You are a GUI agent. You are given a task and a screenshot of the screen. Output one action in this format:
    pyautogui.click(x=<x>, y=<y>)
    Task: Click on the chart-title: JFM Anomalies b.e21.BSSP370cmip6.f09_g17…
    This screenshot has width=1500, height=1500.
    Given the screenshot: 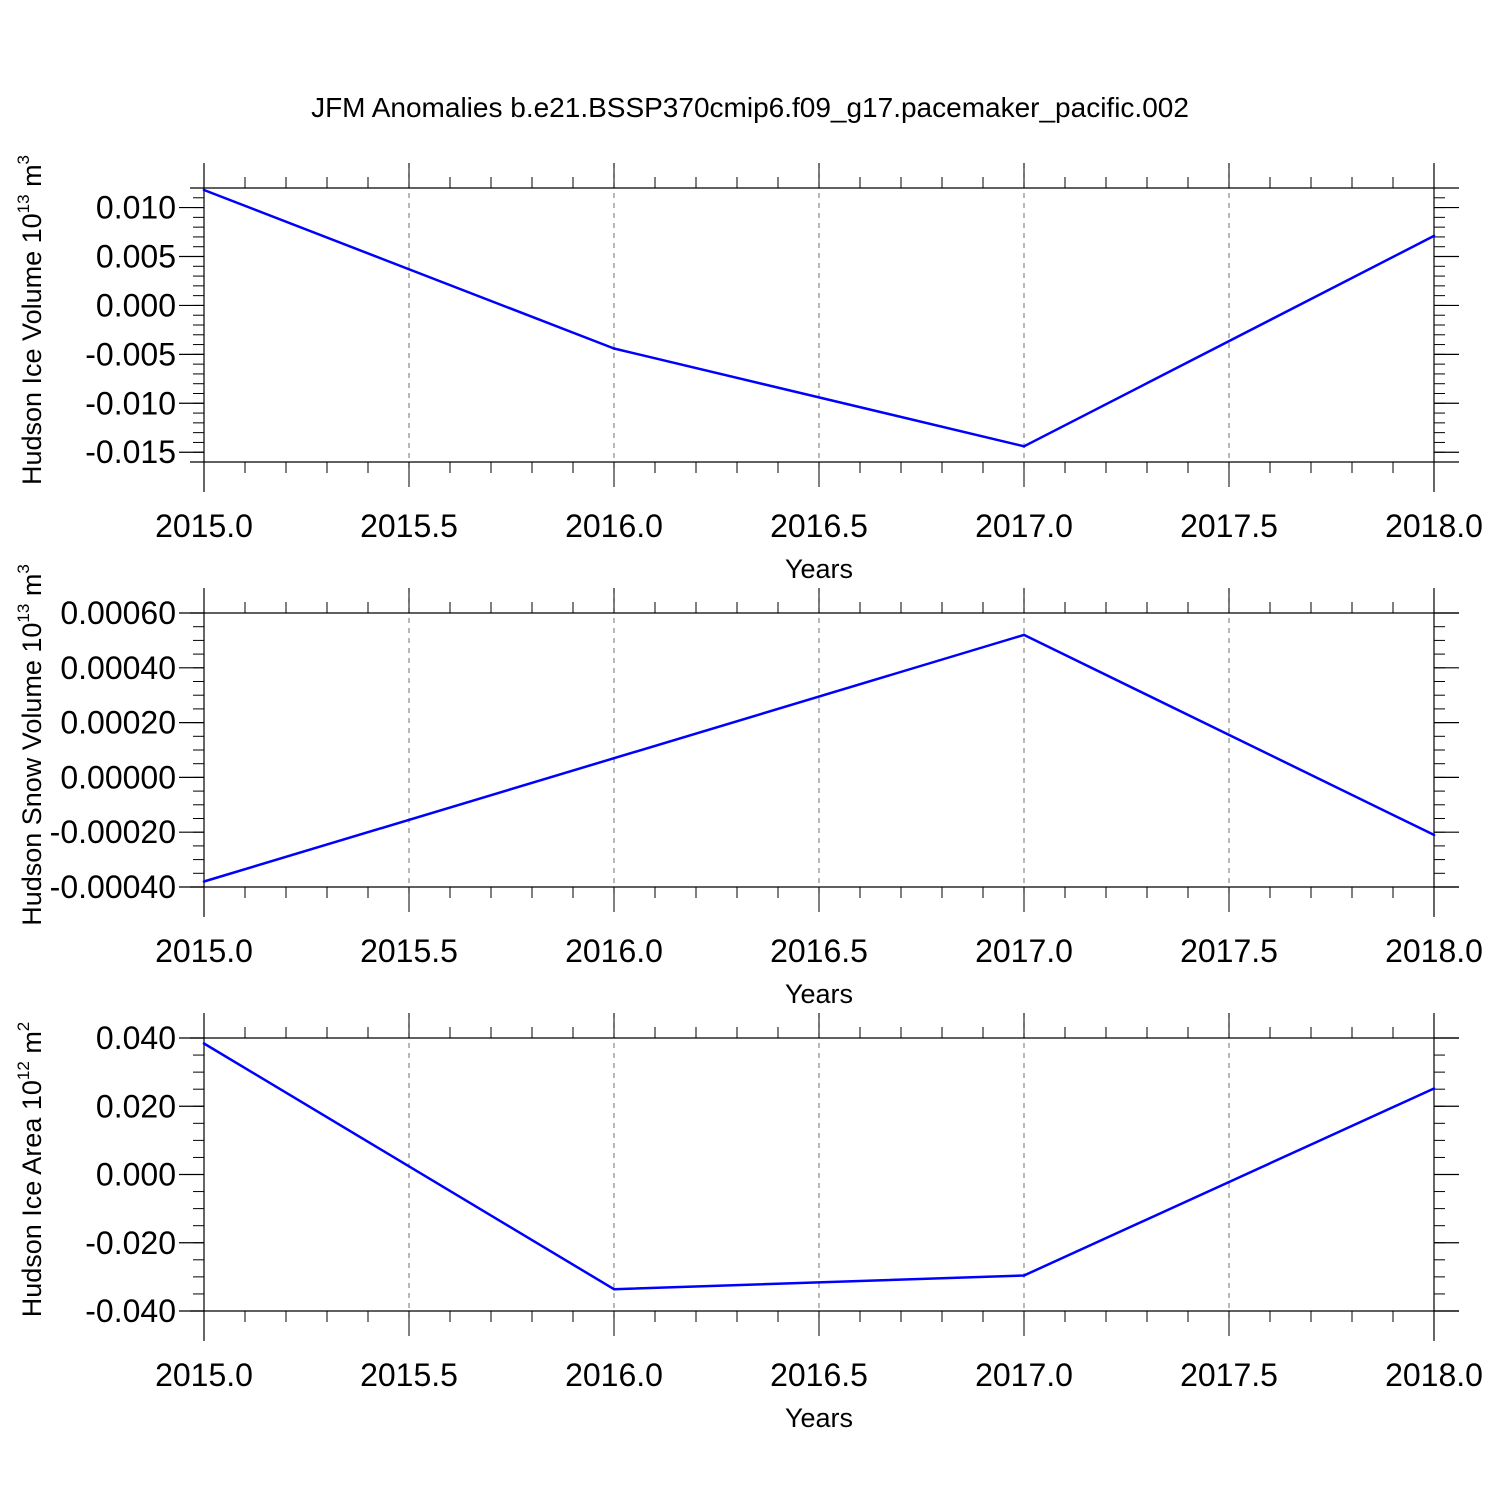 What is the action you would take?
    pyautogui.click(x=750, y=107)
    